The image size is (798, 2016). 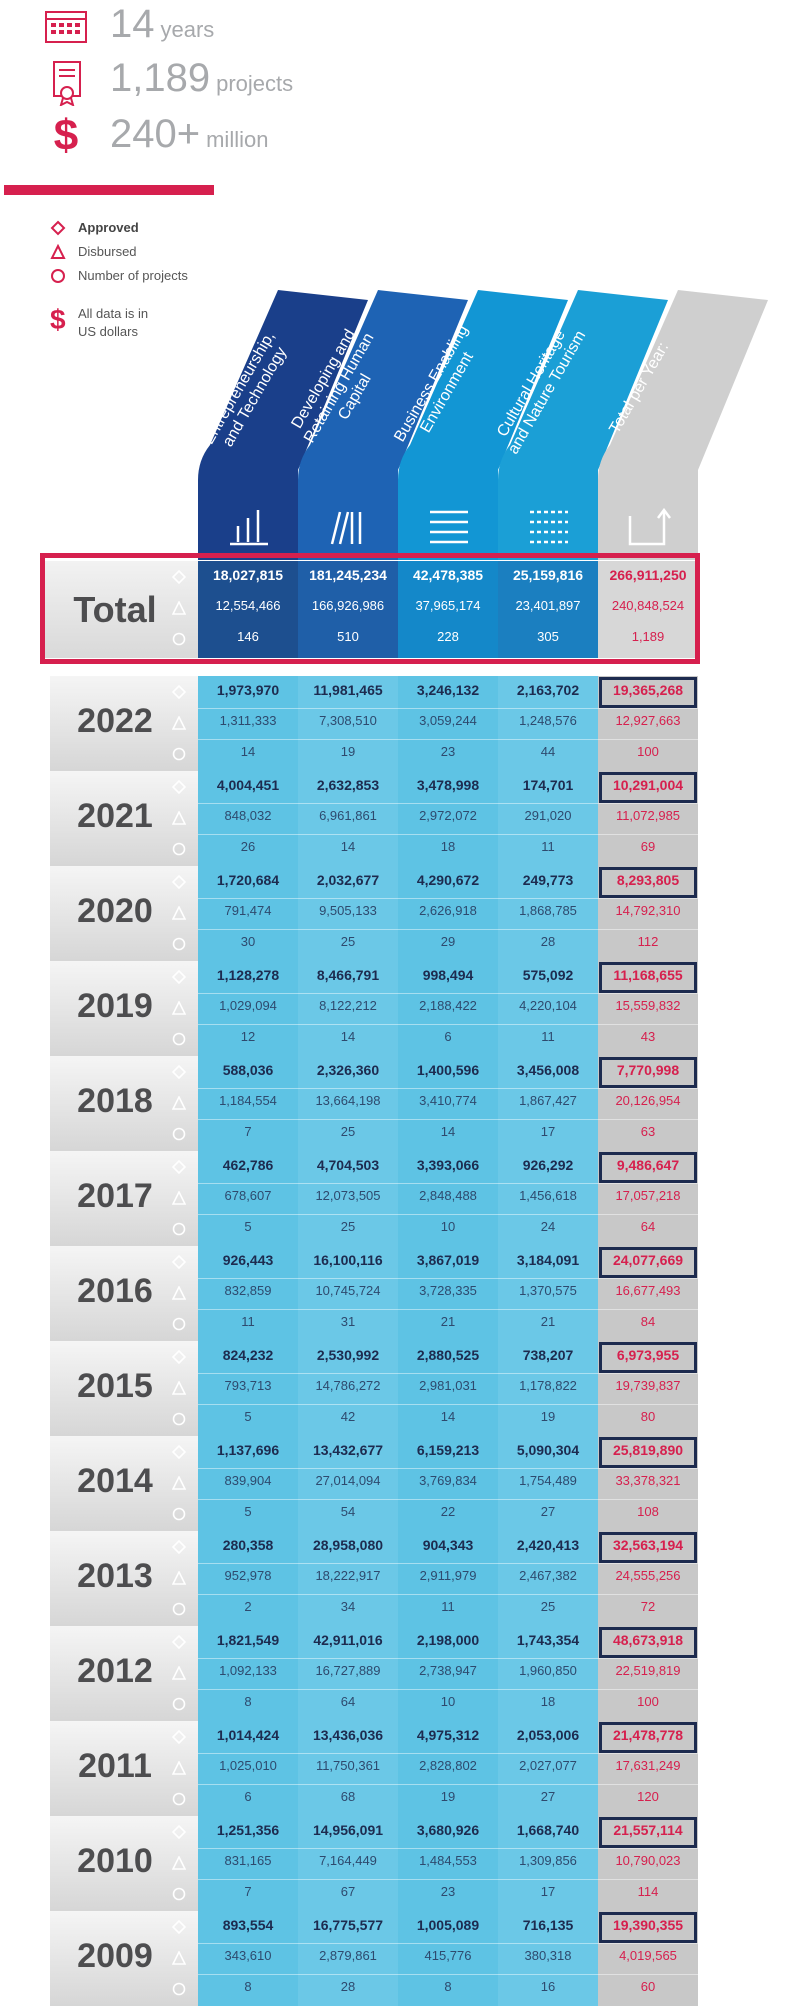 I want to click on year-2010-column-bg, so click(x=648, y=1863).